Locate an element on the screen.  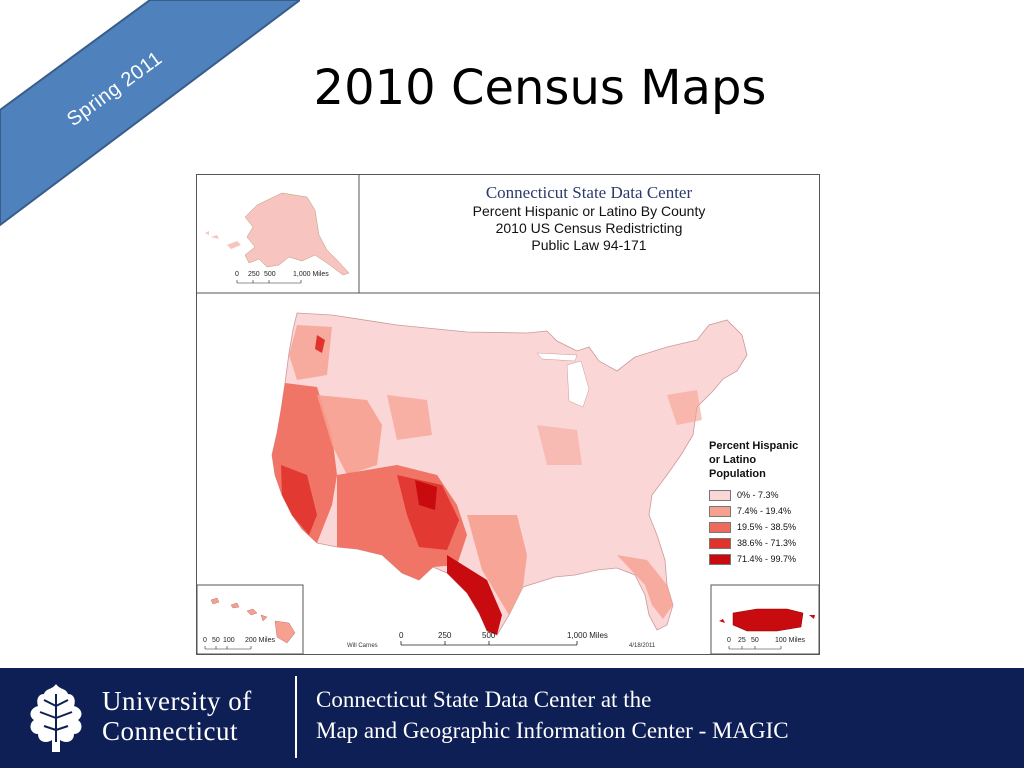
alaska-scale-tick-0: 0 is located at coordinates (237, 274).